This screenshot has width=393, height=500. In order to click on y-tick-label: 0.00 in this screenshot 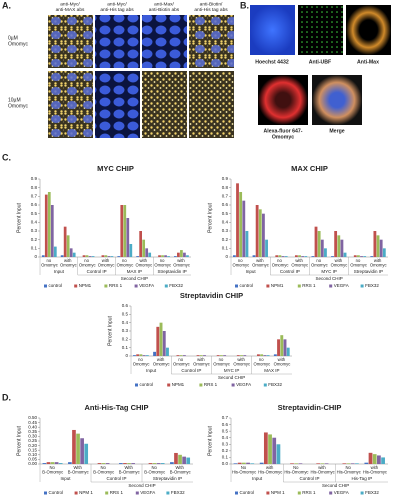, I will do `click(32, 463)`.